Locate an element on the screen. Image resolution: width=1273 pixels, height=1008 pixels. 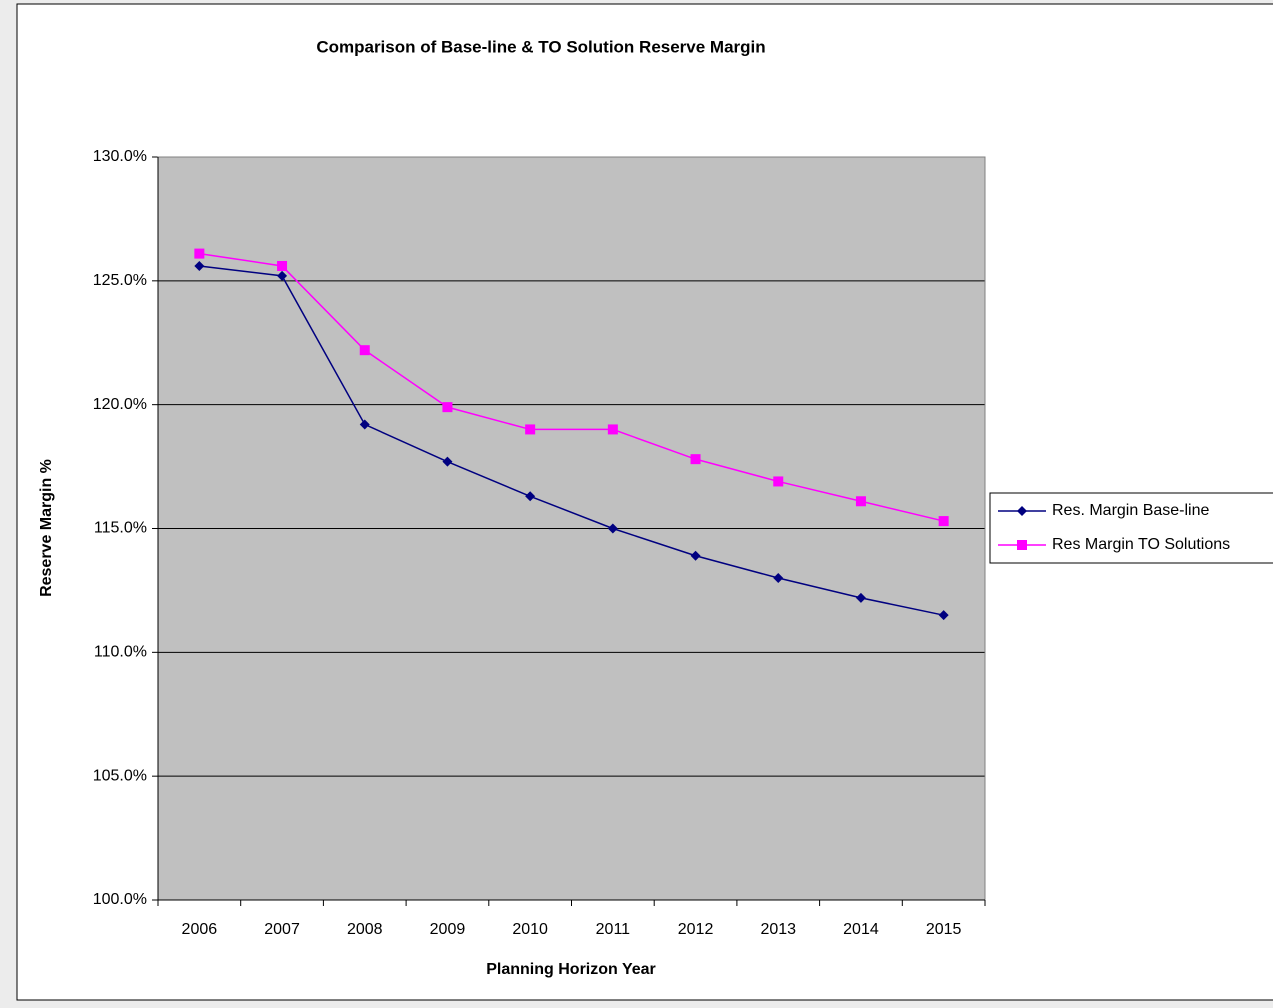
y-tick-label: 115.0% is located at coordinates (120, 528).